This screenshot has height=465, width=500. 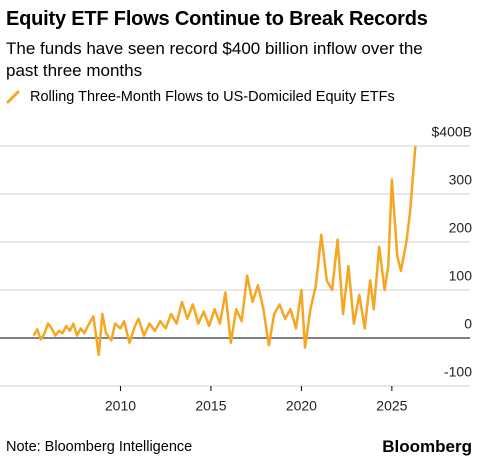 I want to click on x-tick-label: 2010, so click(x=120, y=406).